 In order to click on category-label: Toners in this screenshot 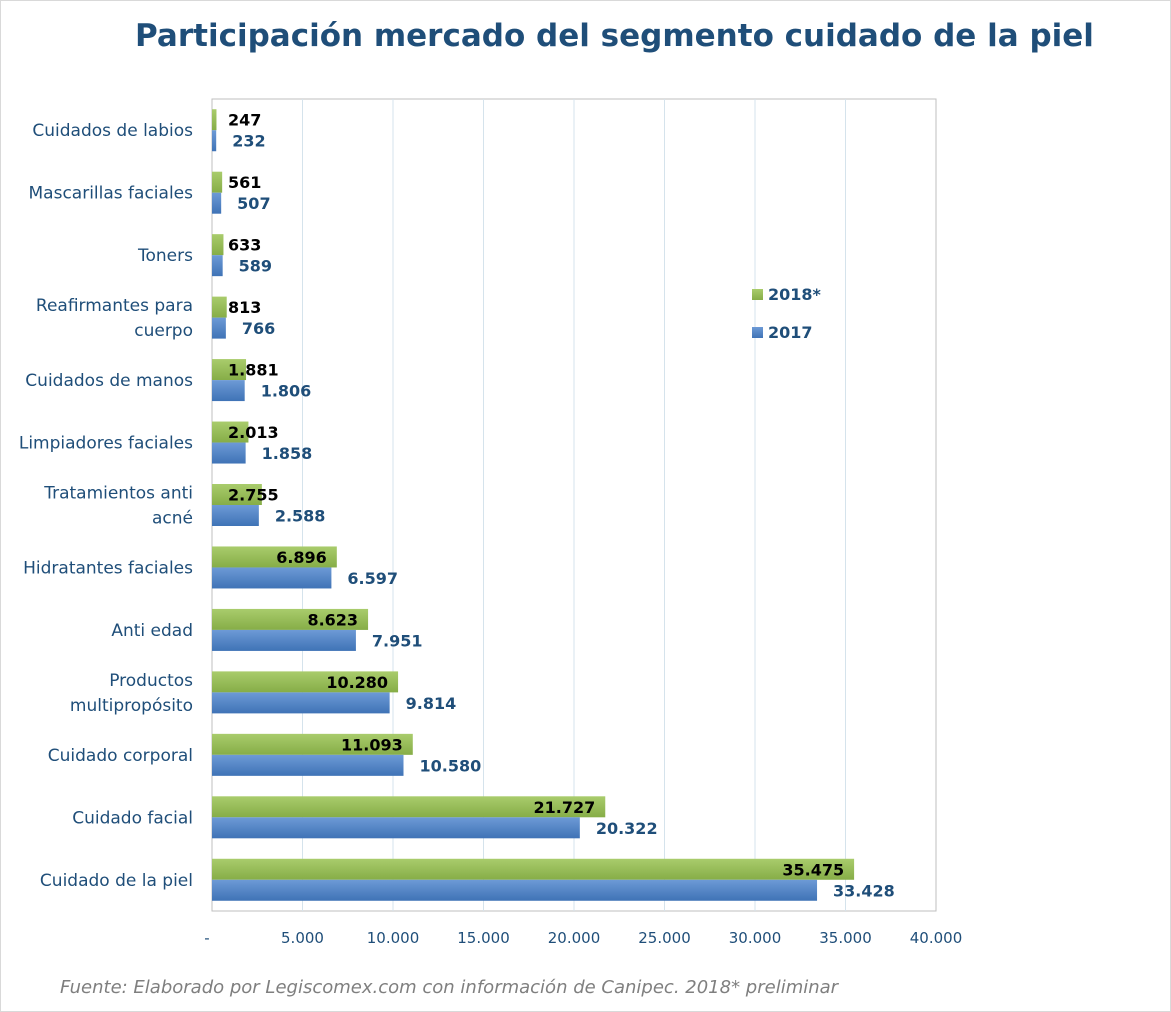, I will do `click(165, 256)`.